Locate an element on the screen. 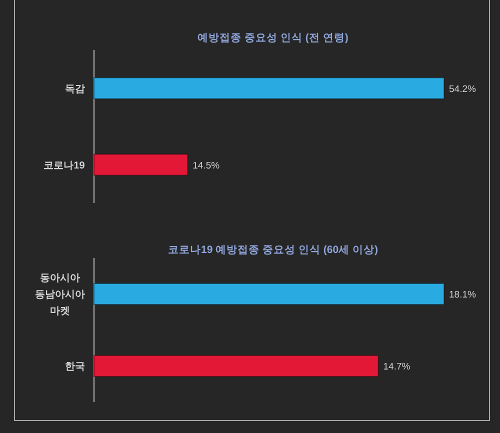  y-tick-label: 독감 is located at coordinates (75, 89).